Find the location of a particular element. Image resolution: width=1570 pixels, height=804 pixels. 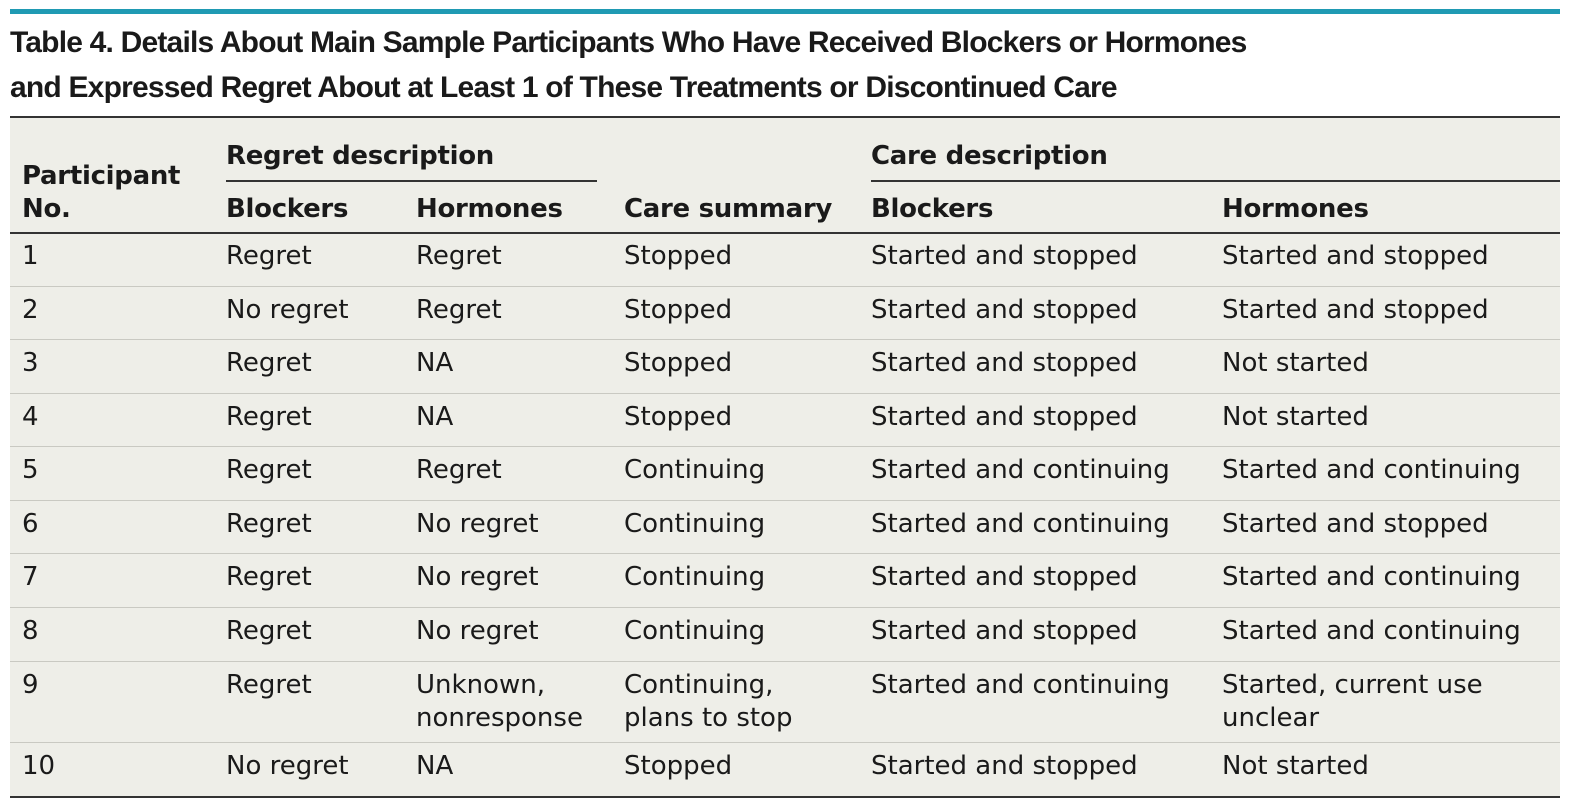

cell-participant-no: 2 is located at coordinates (30, 310).